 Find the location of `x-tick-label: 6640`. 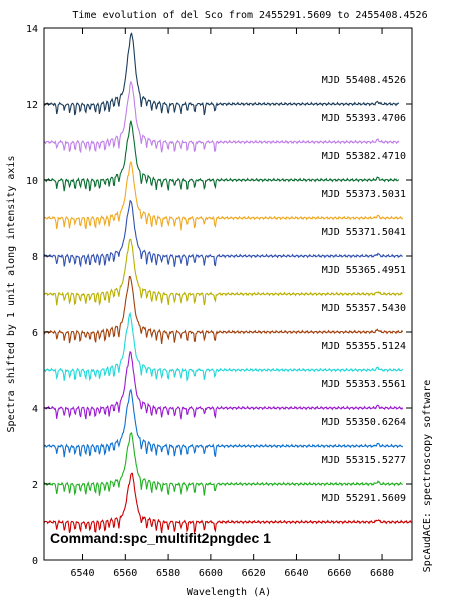

x-tick-label: 6640 is located at coordinates (296, 573).